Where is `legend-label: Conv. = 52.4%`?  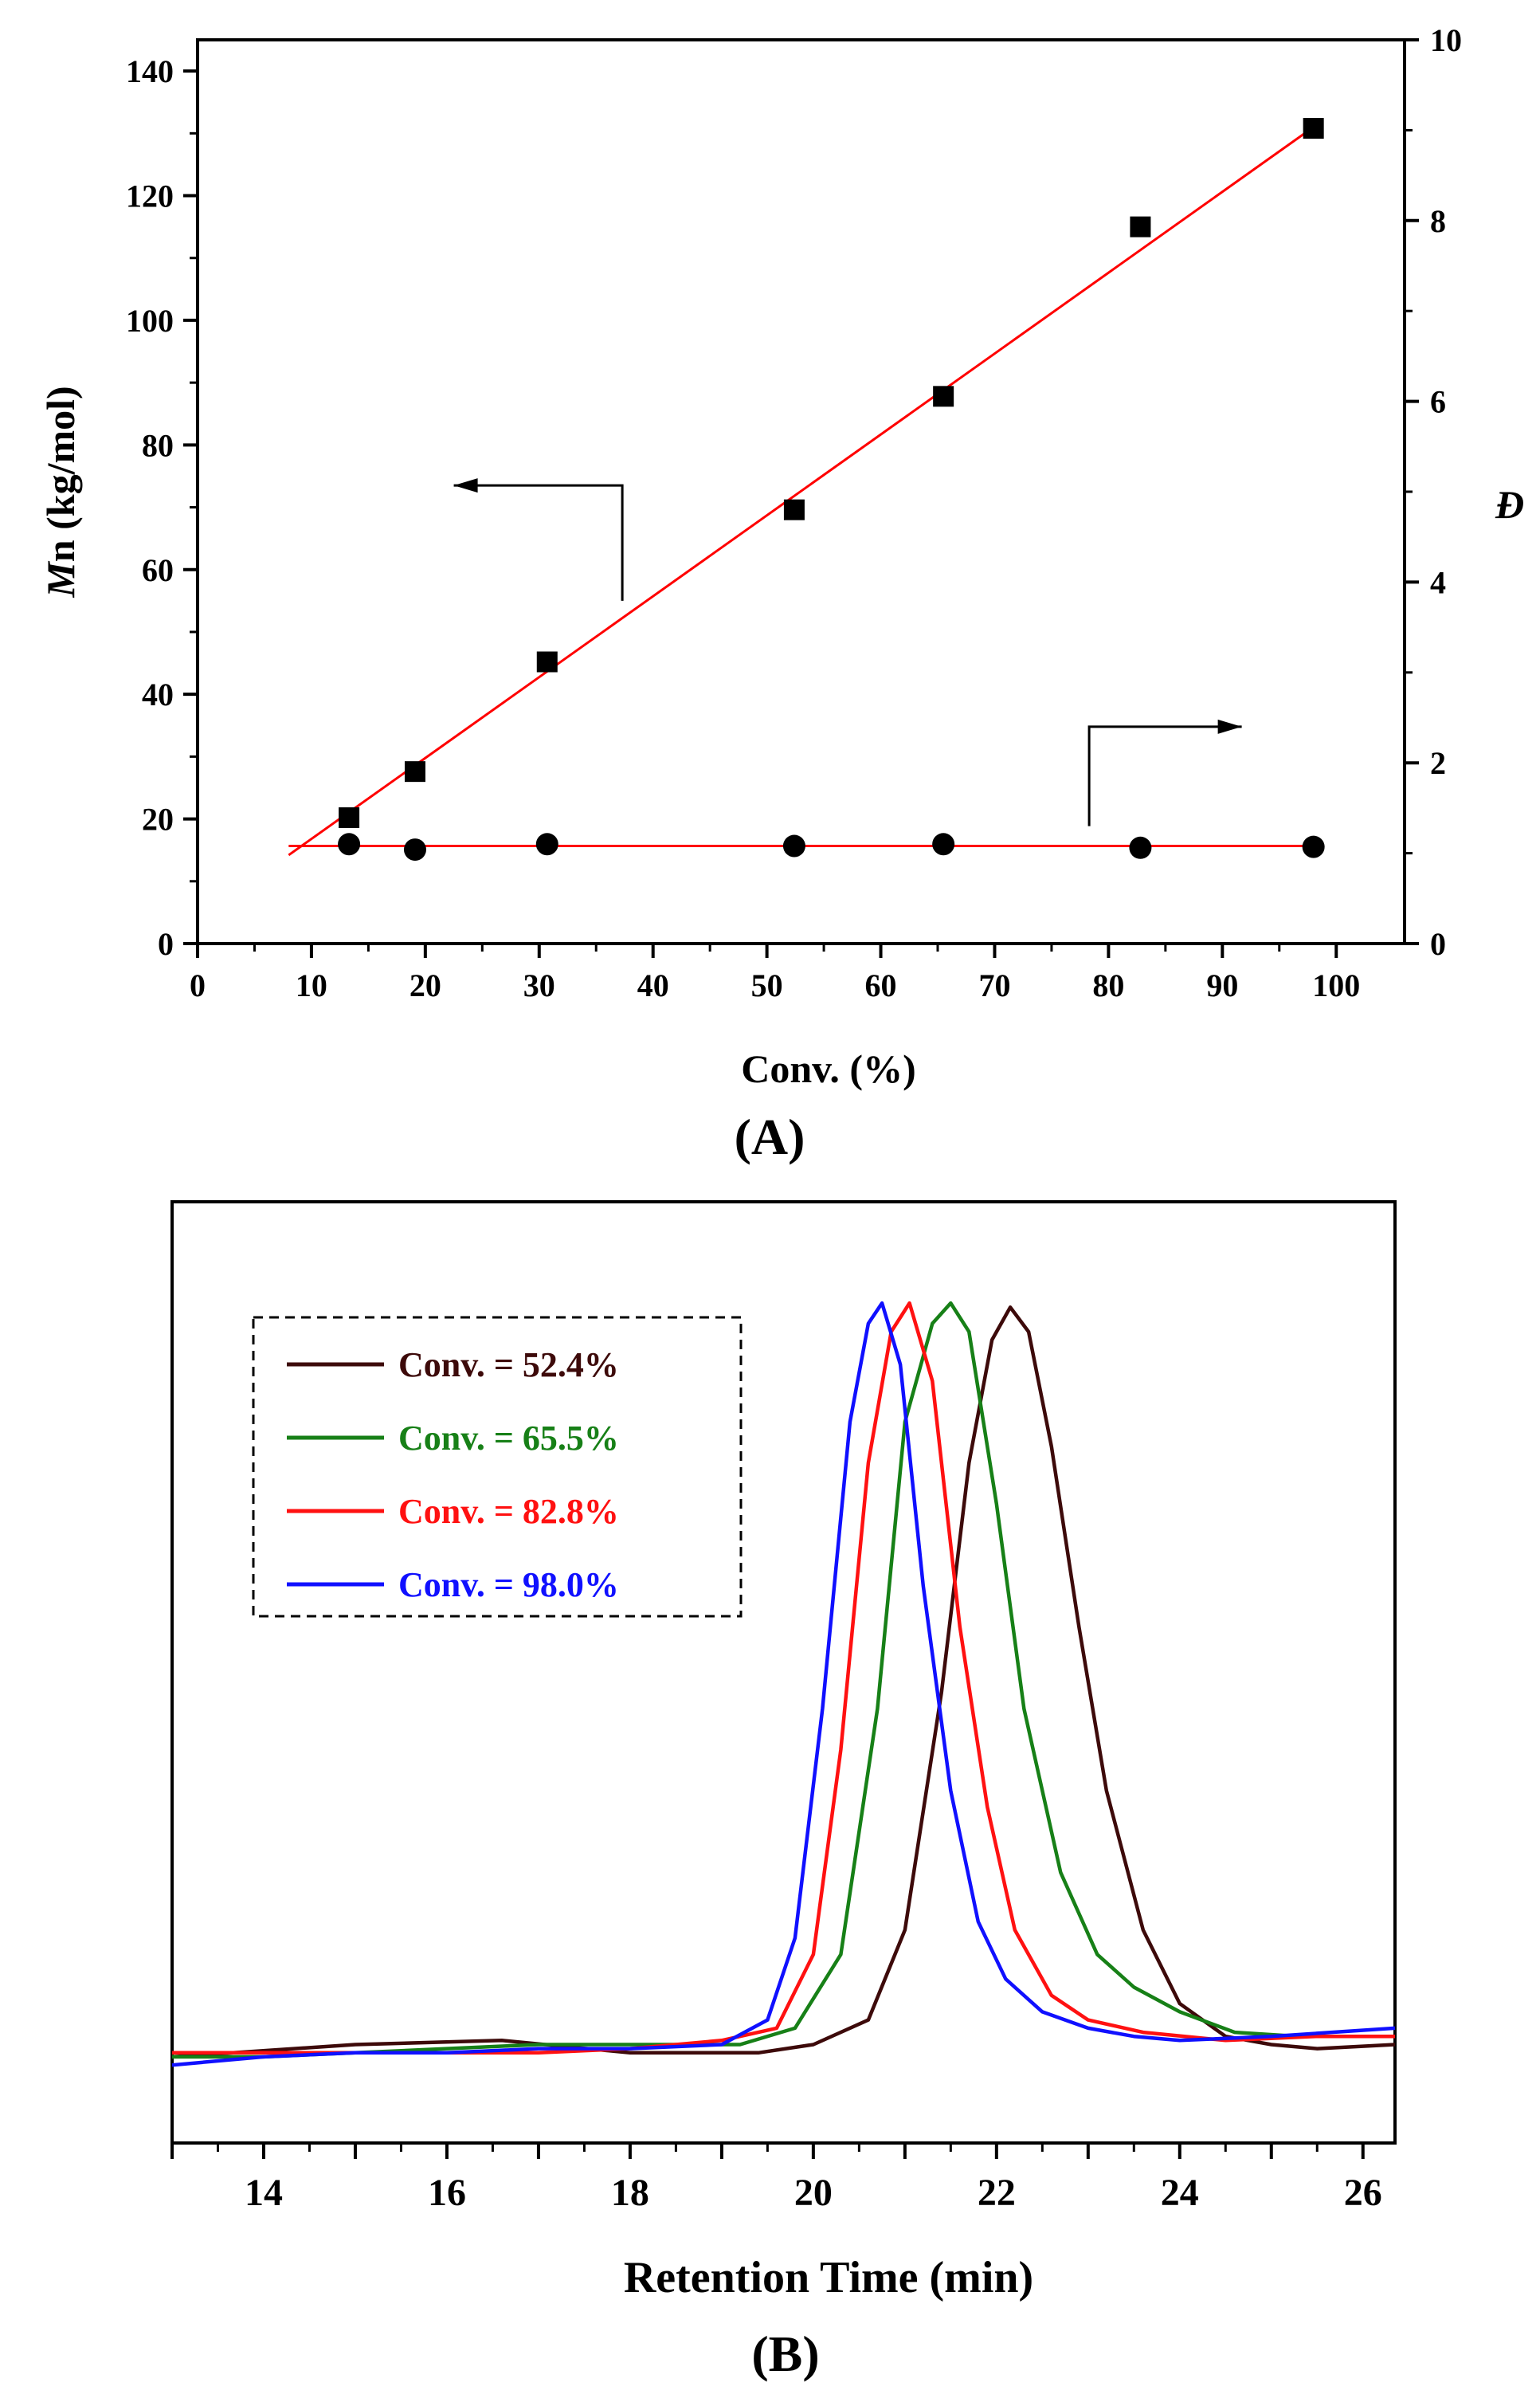
legend-label: Conv. = 52.4% is located at coordinates (508, 1364).